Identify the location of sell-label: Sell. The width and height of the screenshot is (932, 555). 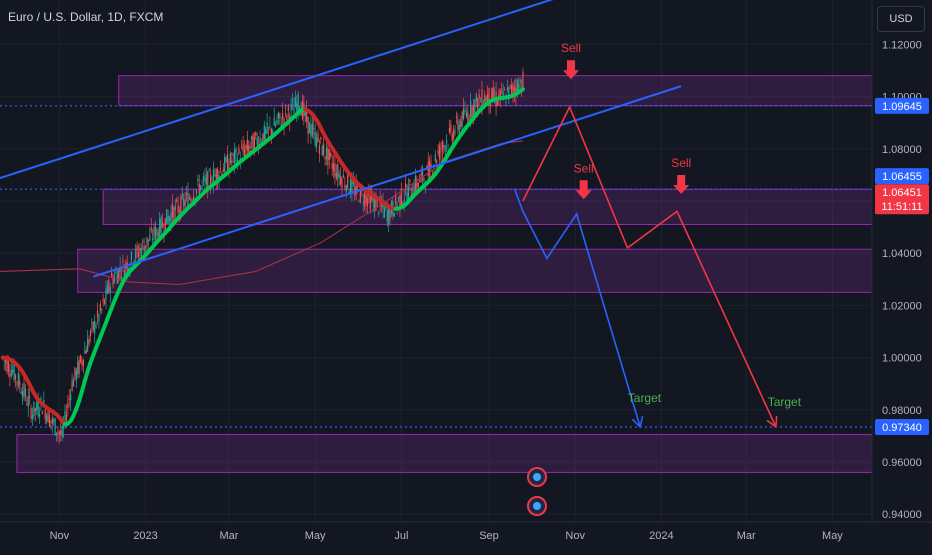
(584, 168).